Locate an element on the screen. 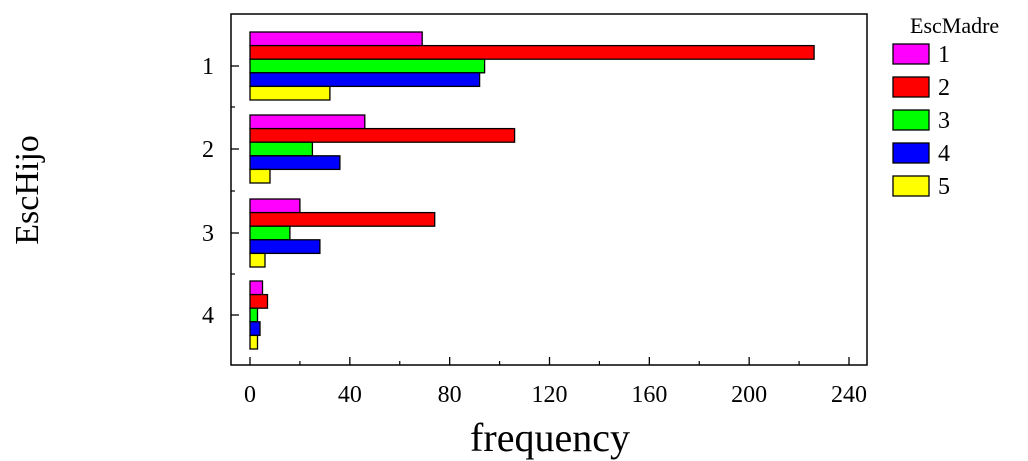  legend-label-4: 4 is located at coordinates (944, 154).